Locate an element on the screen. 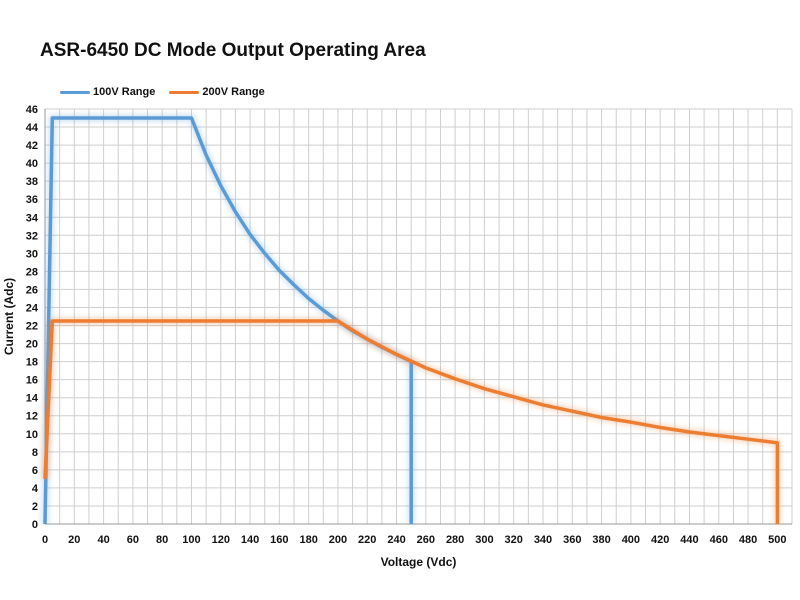  y-tick-label: 10 is located at coordinates (32, 435).